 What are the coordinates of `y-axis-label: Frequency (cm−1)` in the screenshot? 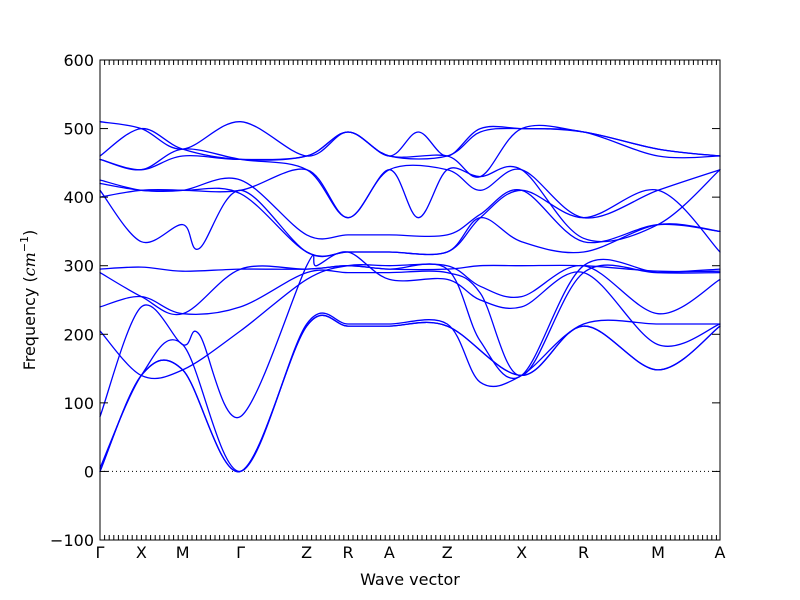 It's located at (28, 300).